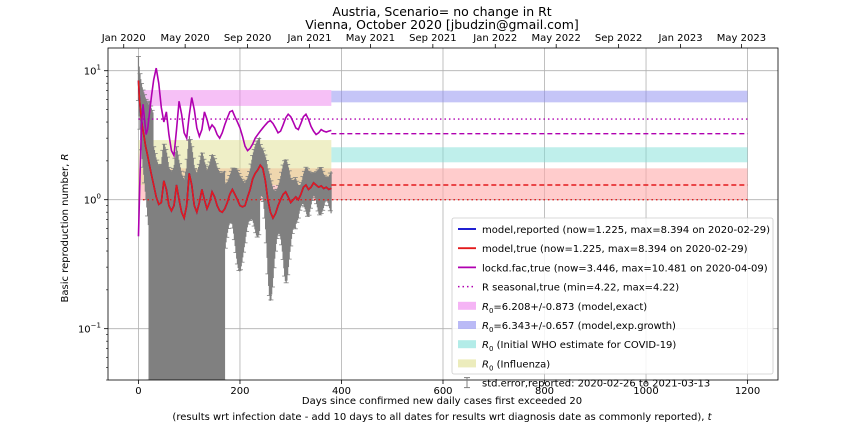 The height and width of the screenshot is (436, 864). I want to click on legend-band-text: =6.208+/-0.873 (model,exact), so click(570, 307).